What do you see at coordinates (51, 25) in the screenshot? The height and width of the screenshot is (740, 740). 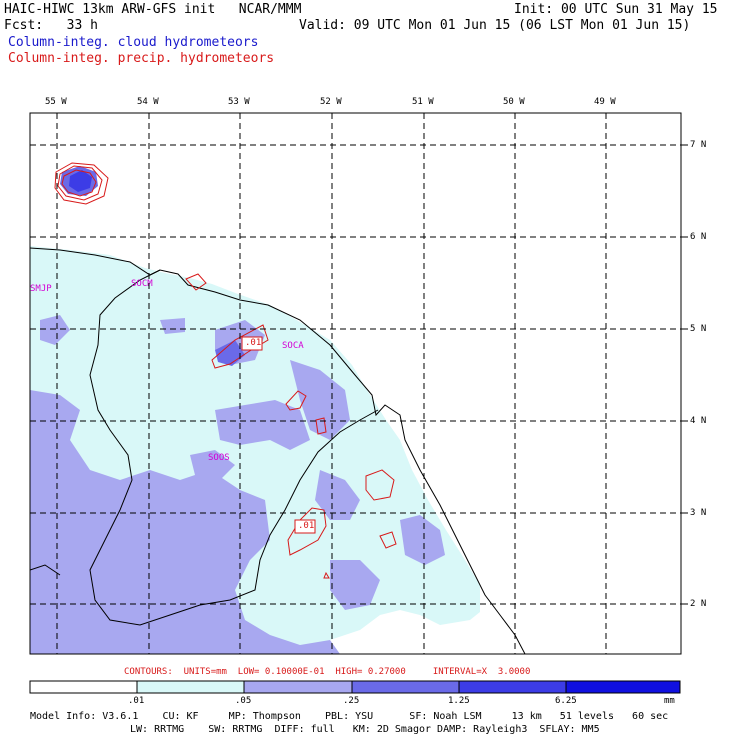 I see `forecast-hour: Fcst: 33 h` at bounding box center [51, 25].